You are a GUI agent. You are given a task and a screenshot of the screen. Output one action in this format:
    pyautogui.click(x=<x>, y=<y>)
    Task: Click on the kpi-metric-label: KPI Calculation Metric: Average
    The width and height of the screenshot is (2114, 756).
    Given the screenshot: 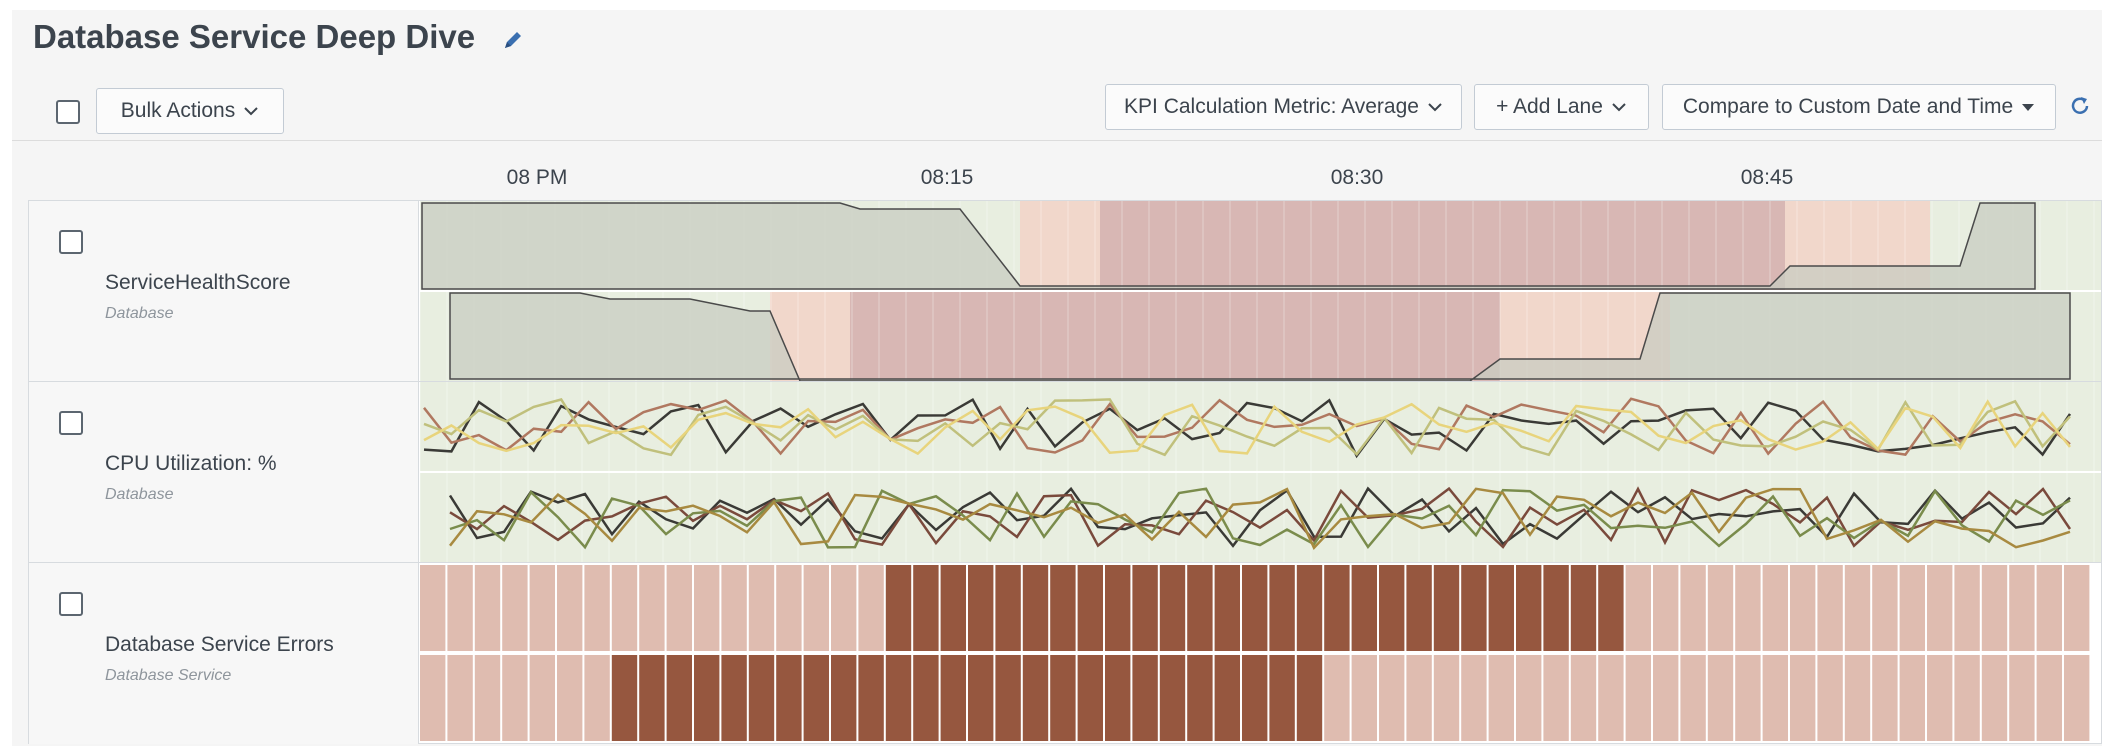 What is the action you would take?
    pyautogui.click(x=1271, y=106)
    